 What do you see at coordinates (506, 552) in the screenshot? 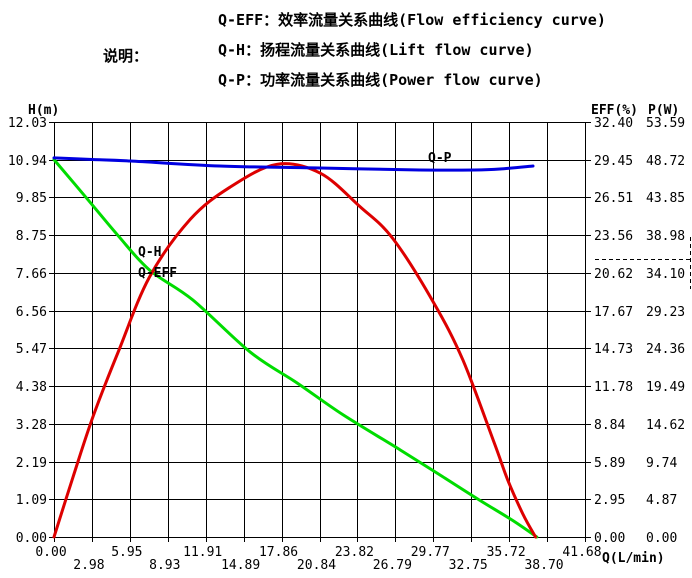
I see `x-tick: 35.72` at bounding box center [506, 552].